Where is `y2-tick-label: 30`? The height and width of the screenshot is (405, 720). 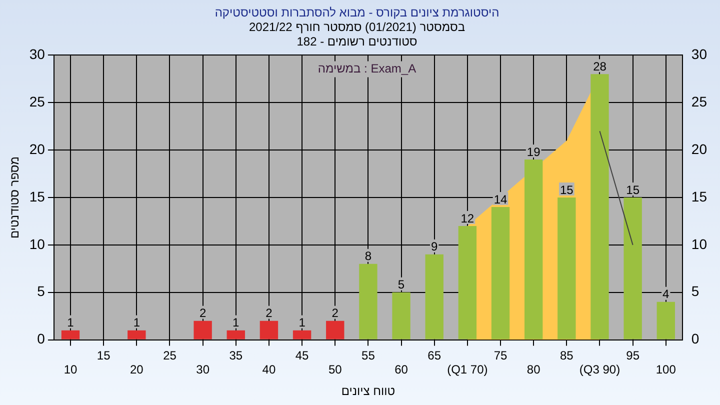 y2-tick-label: 30 is located at coordinates (699, 54).